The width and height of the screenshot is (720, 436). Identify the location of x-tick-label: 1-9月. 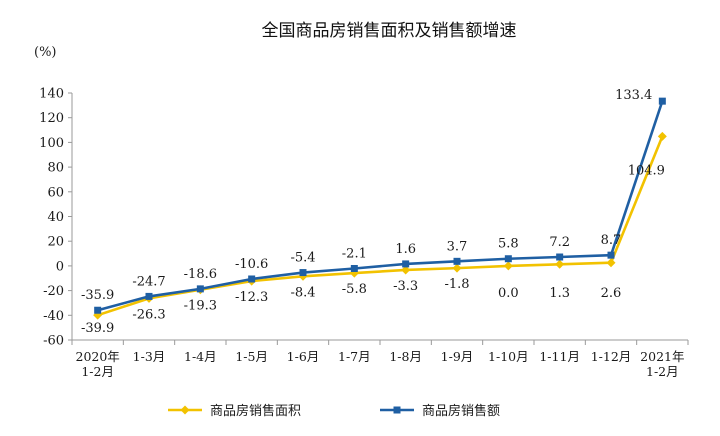
(457, 356).